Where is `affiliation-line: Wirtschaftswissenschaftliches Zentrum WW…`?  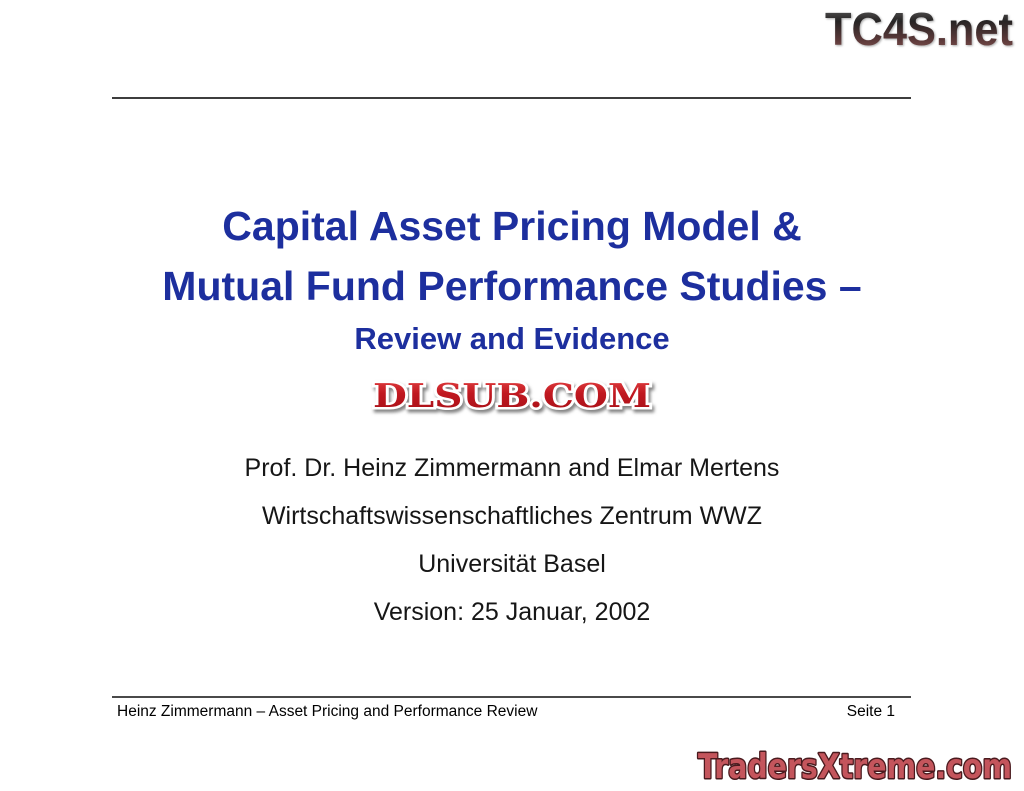
affiliation-line: Wirtschaftswissenschaftliches Zentrum WW… is located at coordinates (512, 516).